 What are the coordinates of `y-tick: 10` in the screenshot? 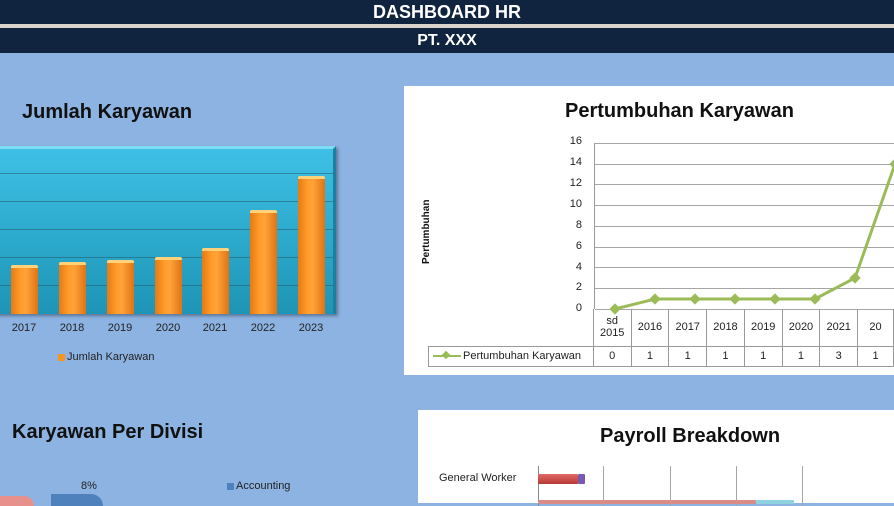 It's located at (575, 204).